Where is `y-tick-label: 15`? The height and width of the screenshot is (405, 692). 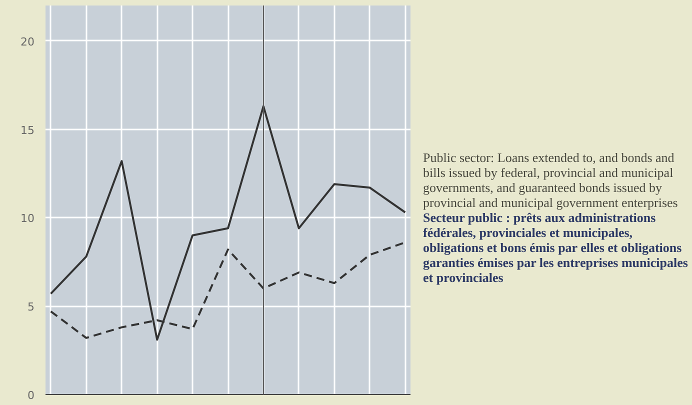 y-tick-label: 15 is located at coordinates (27, 130).